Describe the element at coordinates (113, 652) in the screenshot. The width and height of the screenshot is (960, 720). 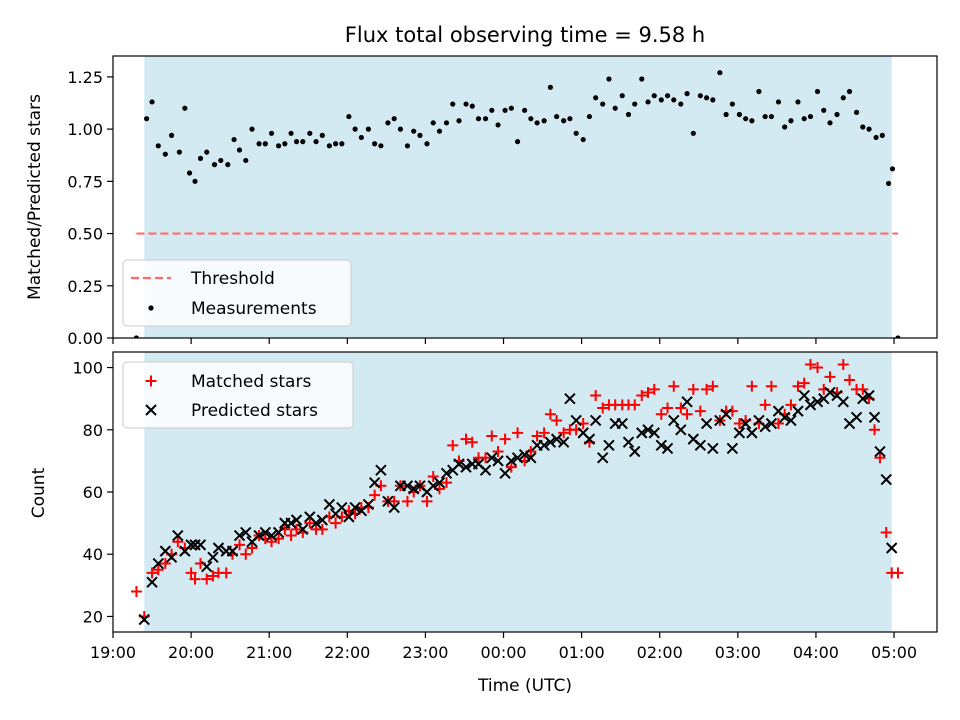
I see `x-tick-label: 19:00` at that location.